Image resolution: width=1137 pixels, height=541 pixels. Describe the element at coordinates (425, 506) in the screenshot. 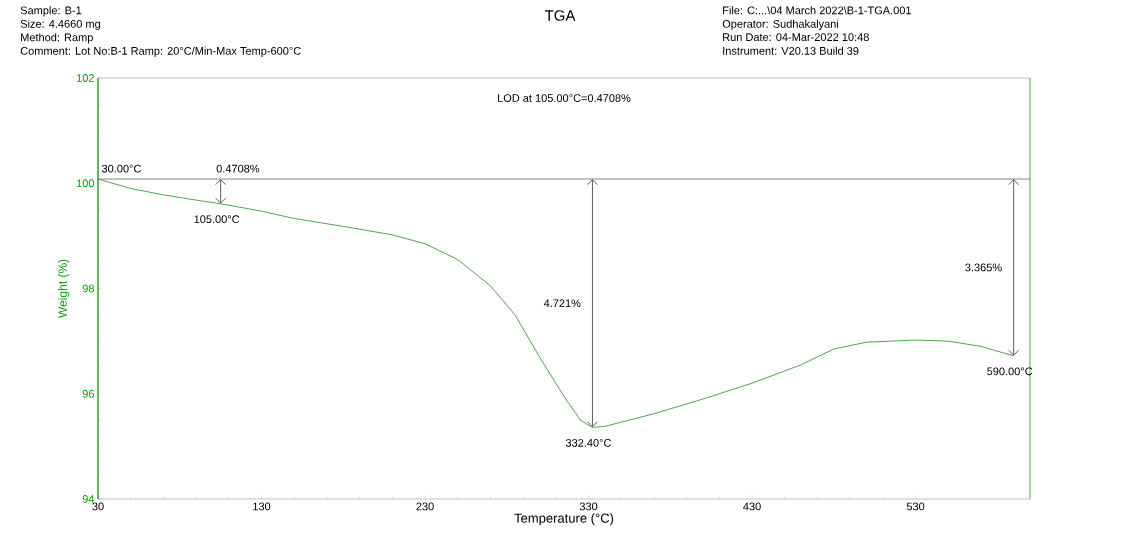

I see `x-tick-label: 230` at that location.